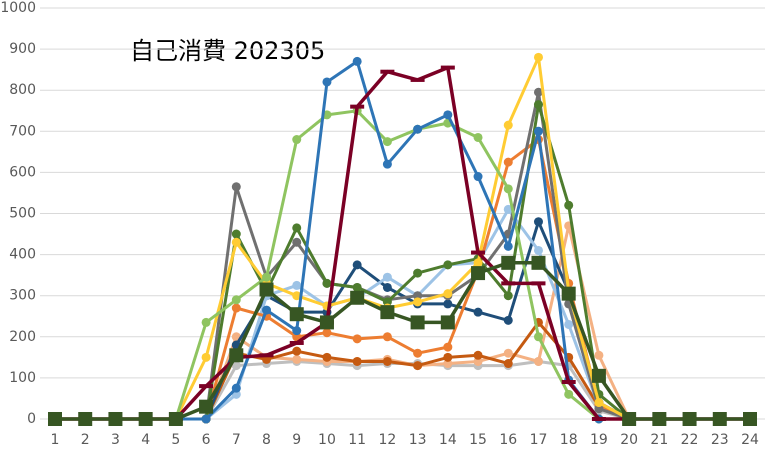  I want to click on x-tick-label: 1, so click(55, 440).